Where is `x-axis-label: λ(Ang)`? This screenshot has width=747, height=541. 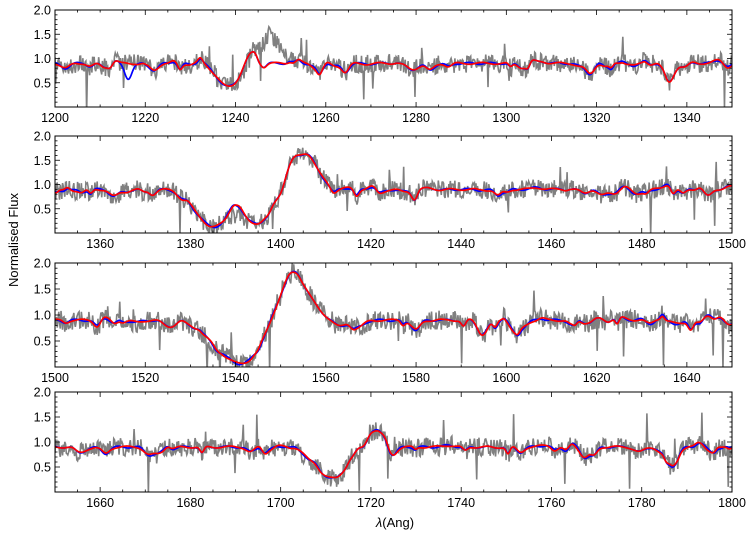 x-axis-label: λ(Ang) is located at coordinates (394, 522).